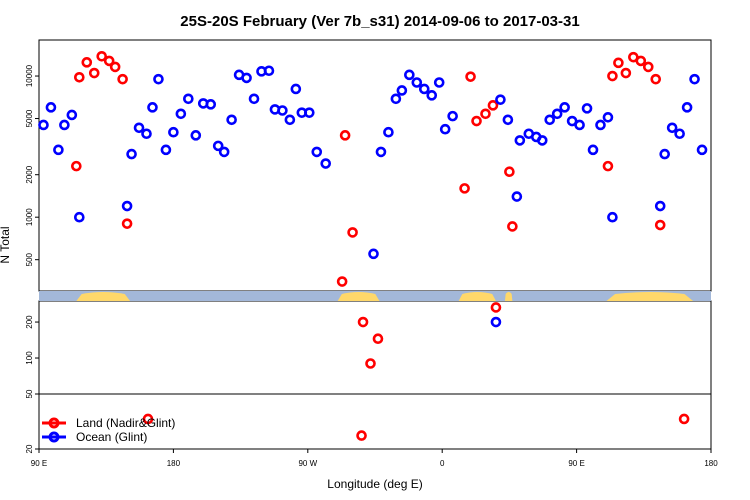 The width and height of the screenshot is (750, 500). Describe the element at coordinates (29, 217) in the screenshot. I see `upper-y-tick-label: 1000` at that location.